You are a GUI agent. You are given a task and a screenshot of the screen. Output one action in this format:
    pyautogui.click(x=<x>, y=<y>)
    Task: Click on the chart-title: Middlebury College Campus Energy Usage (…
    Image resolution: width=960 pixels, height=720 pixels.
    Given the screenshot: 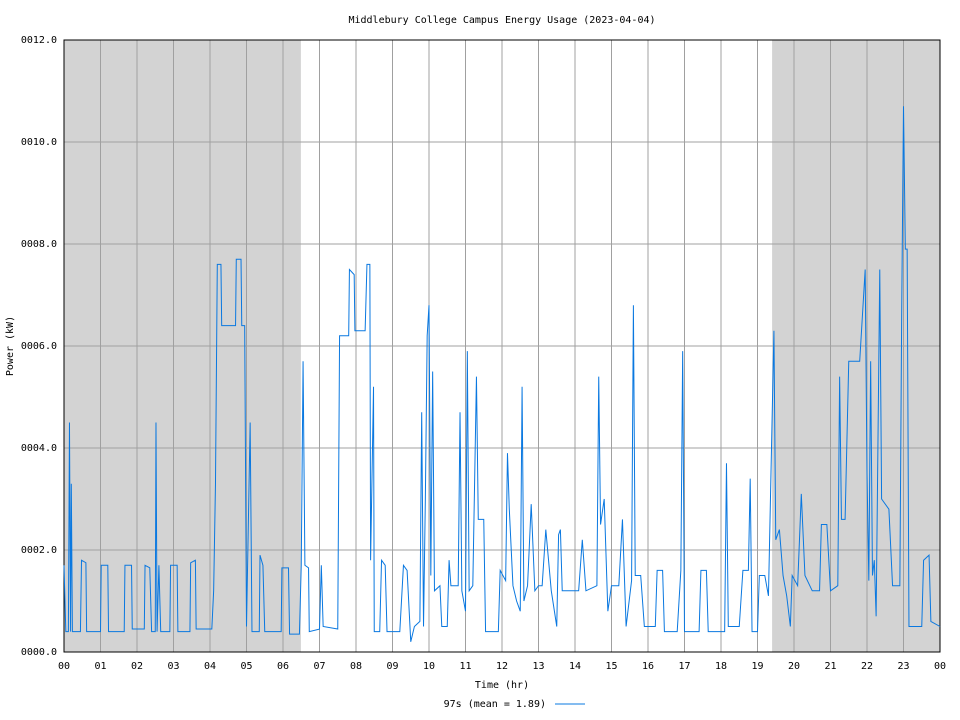 What is the action you would take?
    pyautogui.click(x=501, y=20)
    